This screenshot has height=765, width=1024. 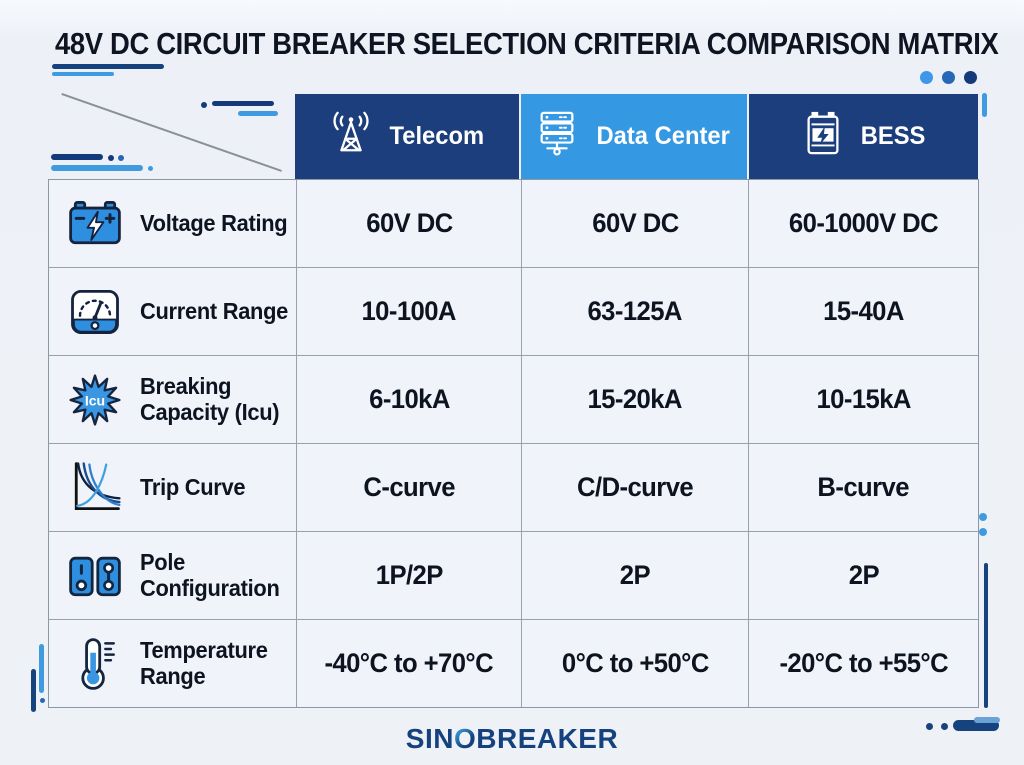 I want to click on brand-o-accent: O, so click(x=465, y=738).